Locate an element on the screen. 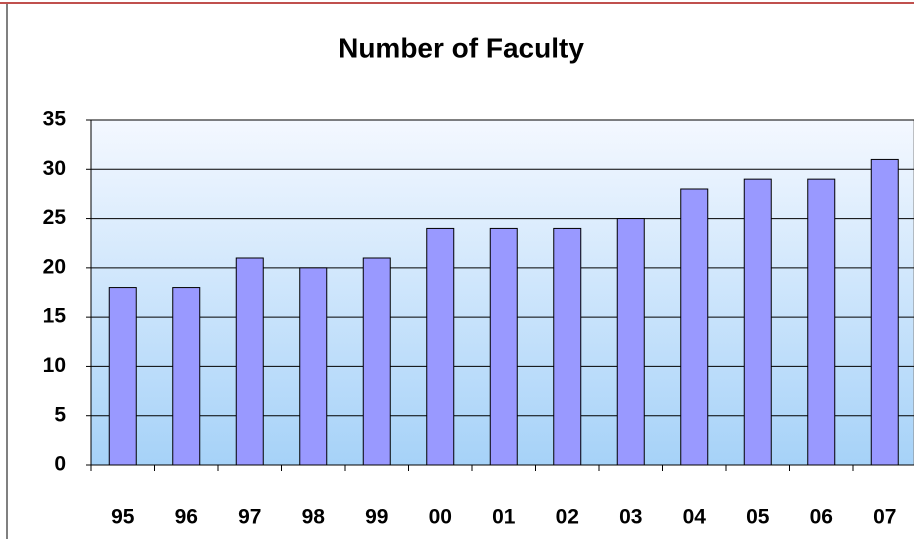 The image size is (914, 539). x-tick-label: 97 is located at coordinates (249, 517).